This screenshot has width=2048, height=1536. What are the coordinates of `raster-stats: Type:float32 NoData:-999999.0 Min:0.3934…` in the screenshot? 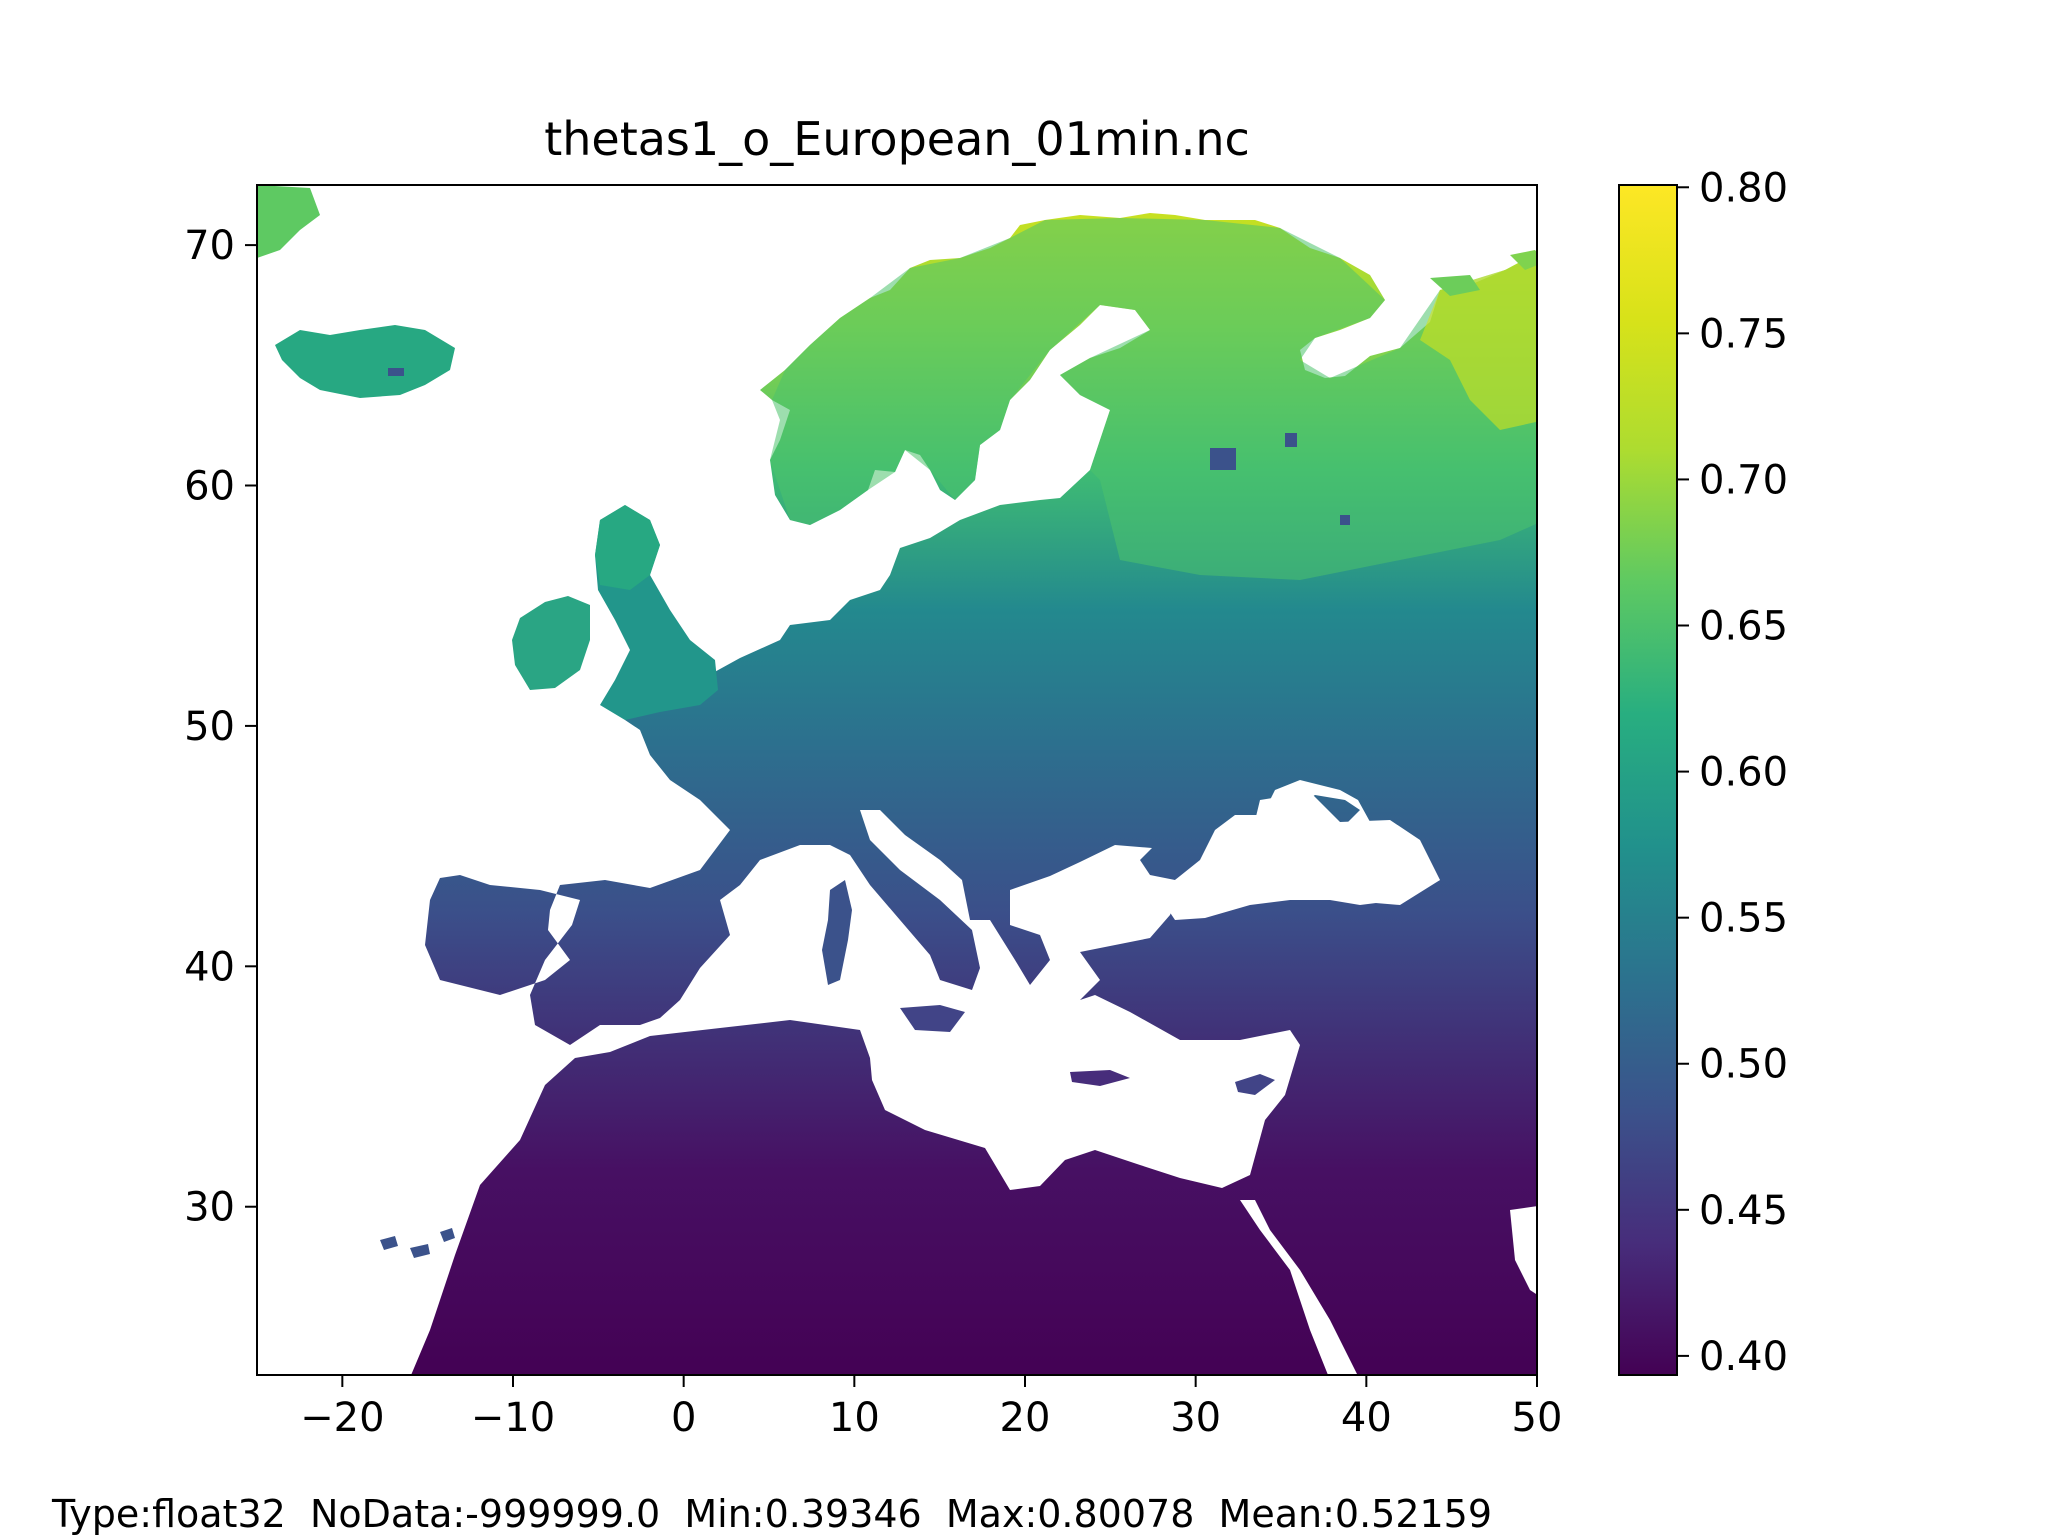 It's located at (772, 1514).